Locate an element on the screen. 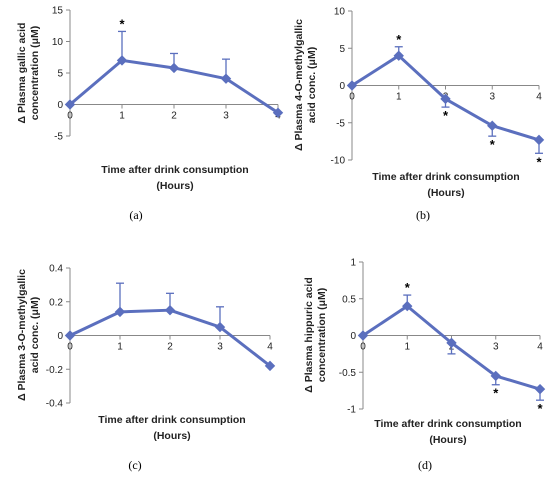 Image resolution: width=550 pixels, height=477 pixels. y-axis-label: Δ Plasma 4-O-methylgallicacid conc. (μM) is located at coordinates (305, 85).